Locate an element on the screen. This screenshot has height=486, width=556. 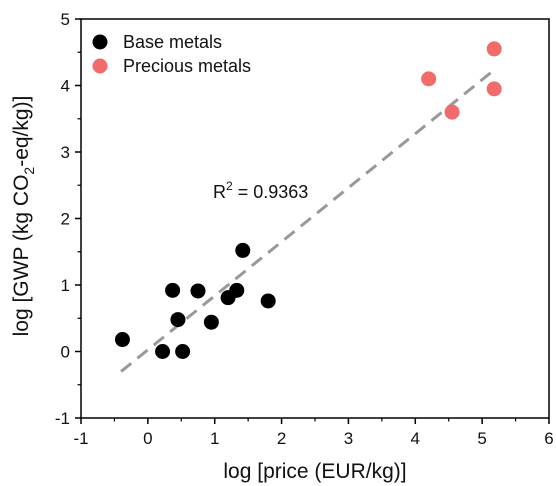
y-tick-label: 5 is located at coordinates (65, 19).